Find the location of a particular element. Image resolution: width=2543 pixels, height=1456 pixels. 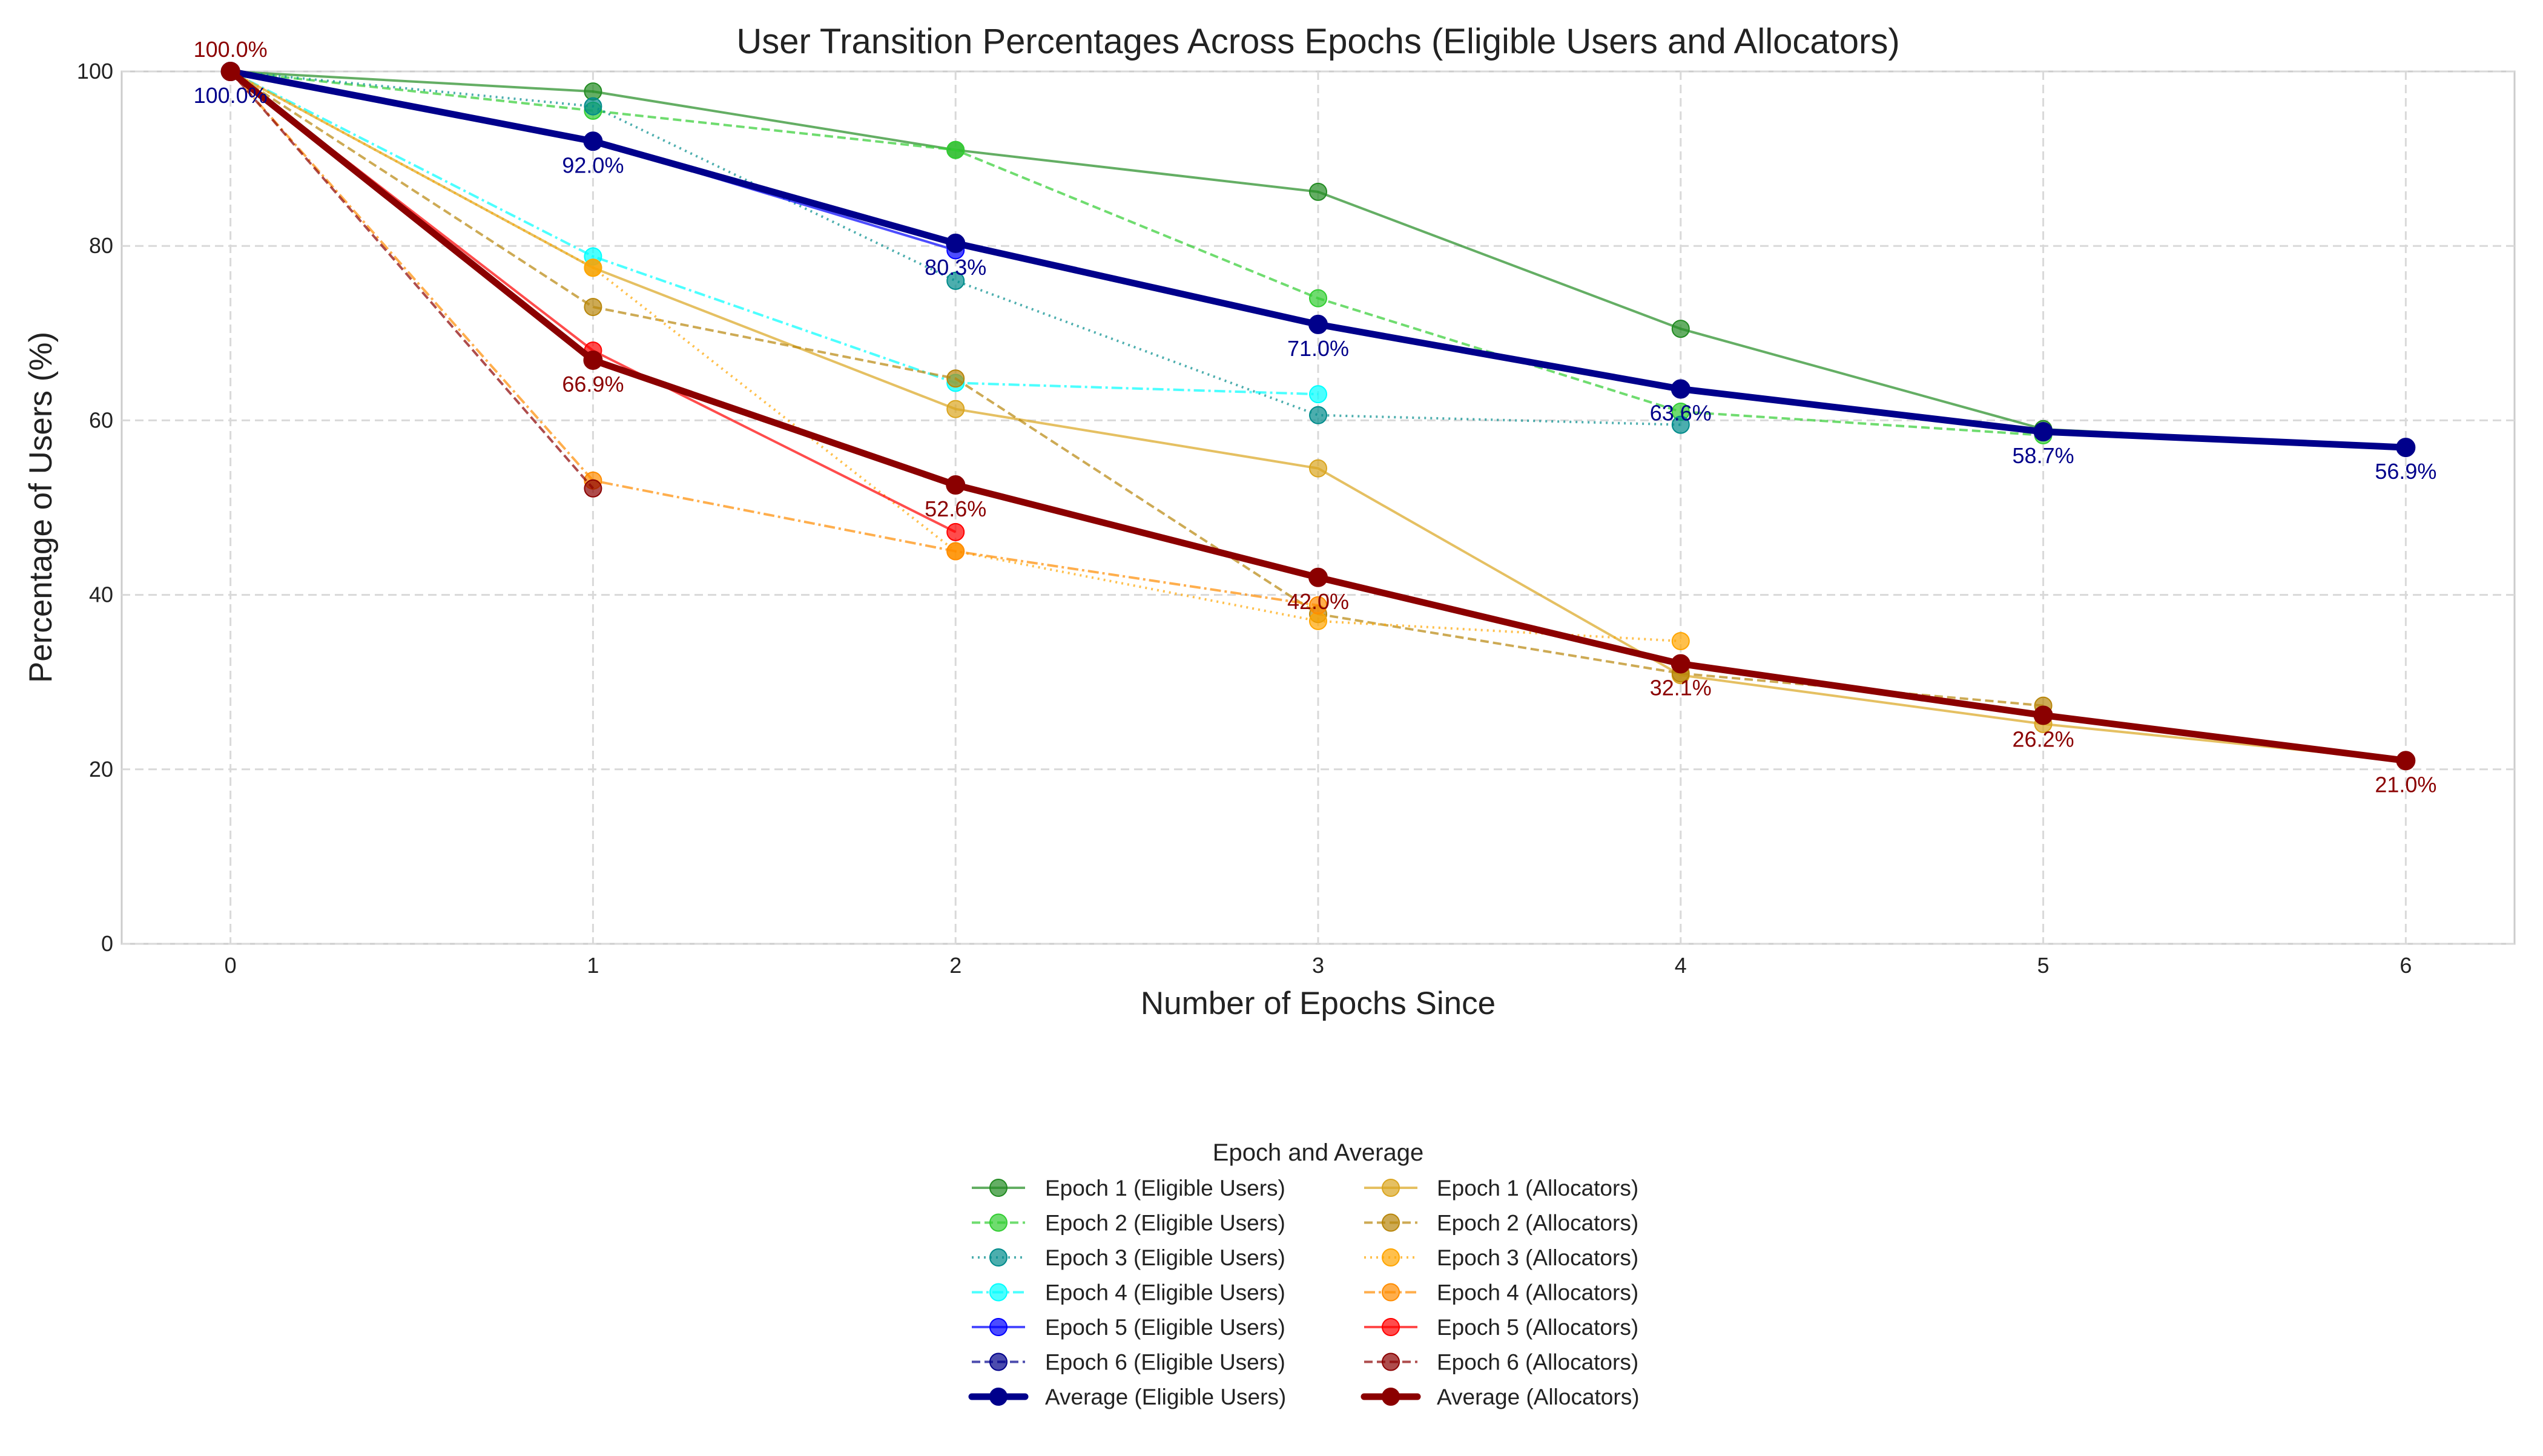

data-label: 66.9% is located at coordinates (593, 384).